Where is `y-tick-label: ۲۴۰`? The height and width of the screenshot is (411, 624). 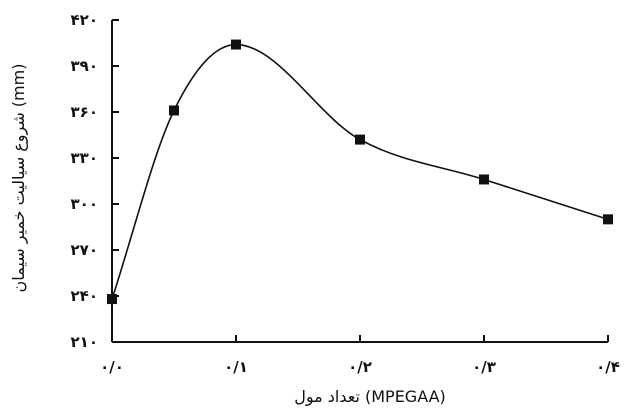
y-tick-label: ۲۴۰ is located at coordinates (84, 296).